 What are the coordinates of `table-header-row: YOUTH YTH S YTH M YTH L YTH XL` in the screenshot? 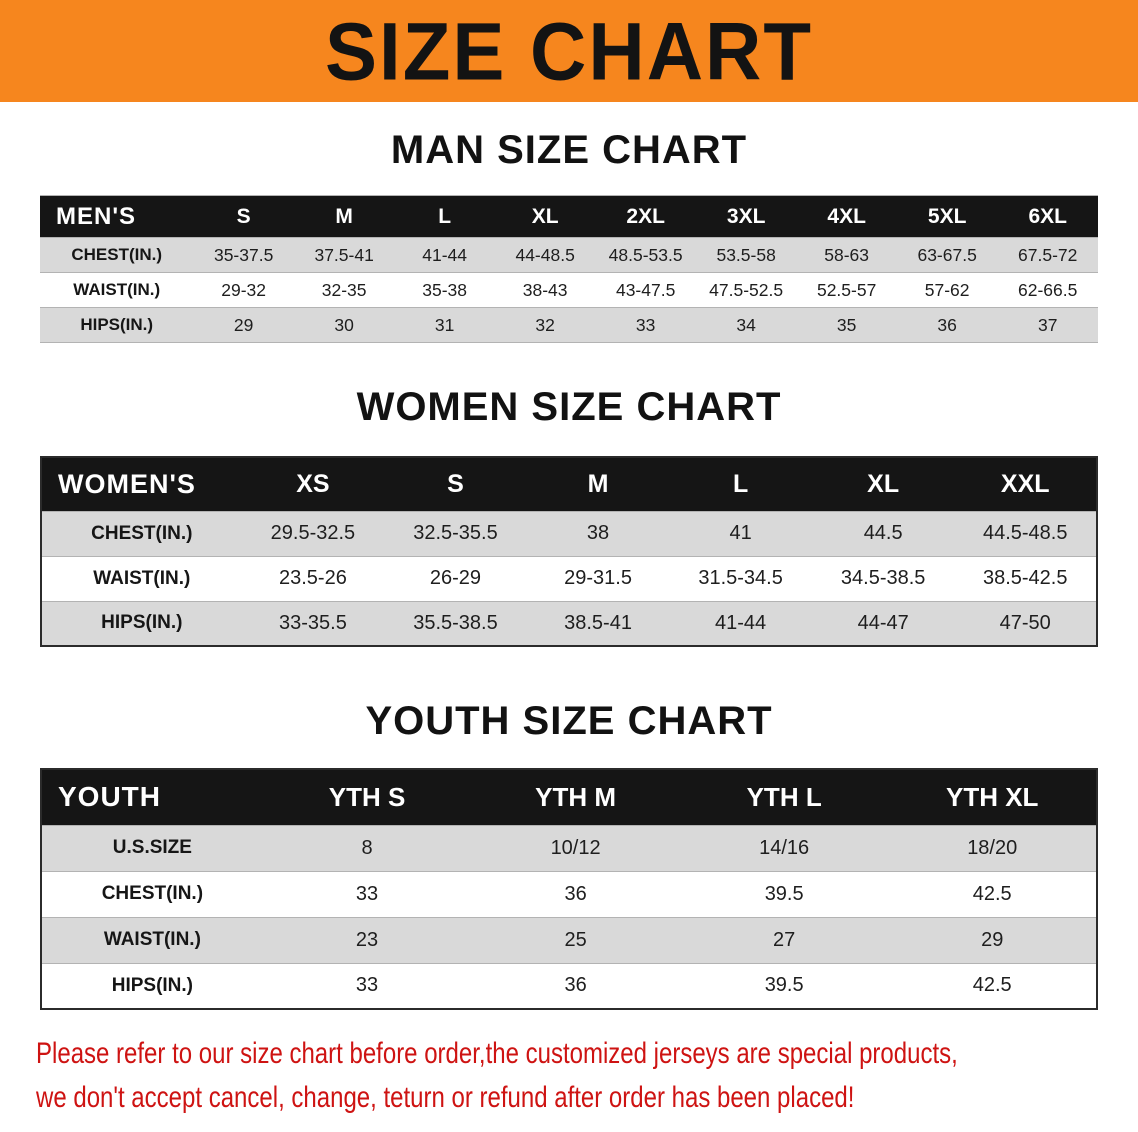 It's located at (569, 797).